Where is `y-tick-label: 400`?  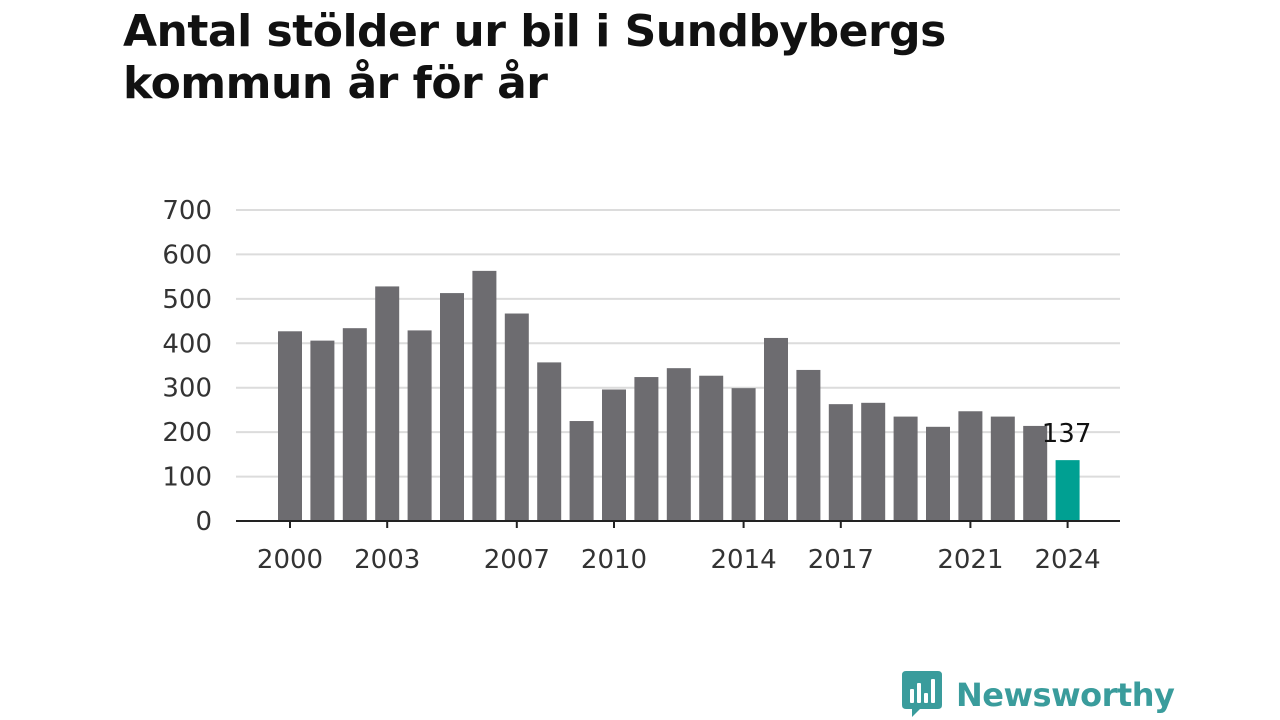
y-tick-label: 400 is located at coordinates (187, 344).